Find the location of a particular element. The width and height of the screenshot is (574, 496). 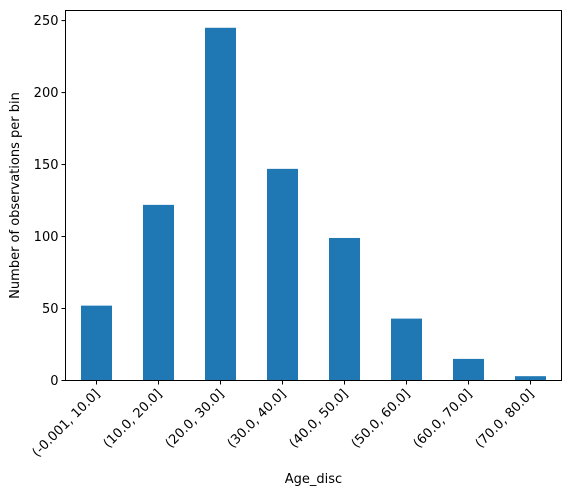

y-tick-label: 250 is located at coordinates (46, 21).